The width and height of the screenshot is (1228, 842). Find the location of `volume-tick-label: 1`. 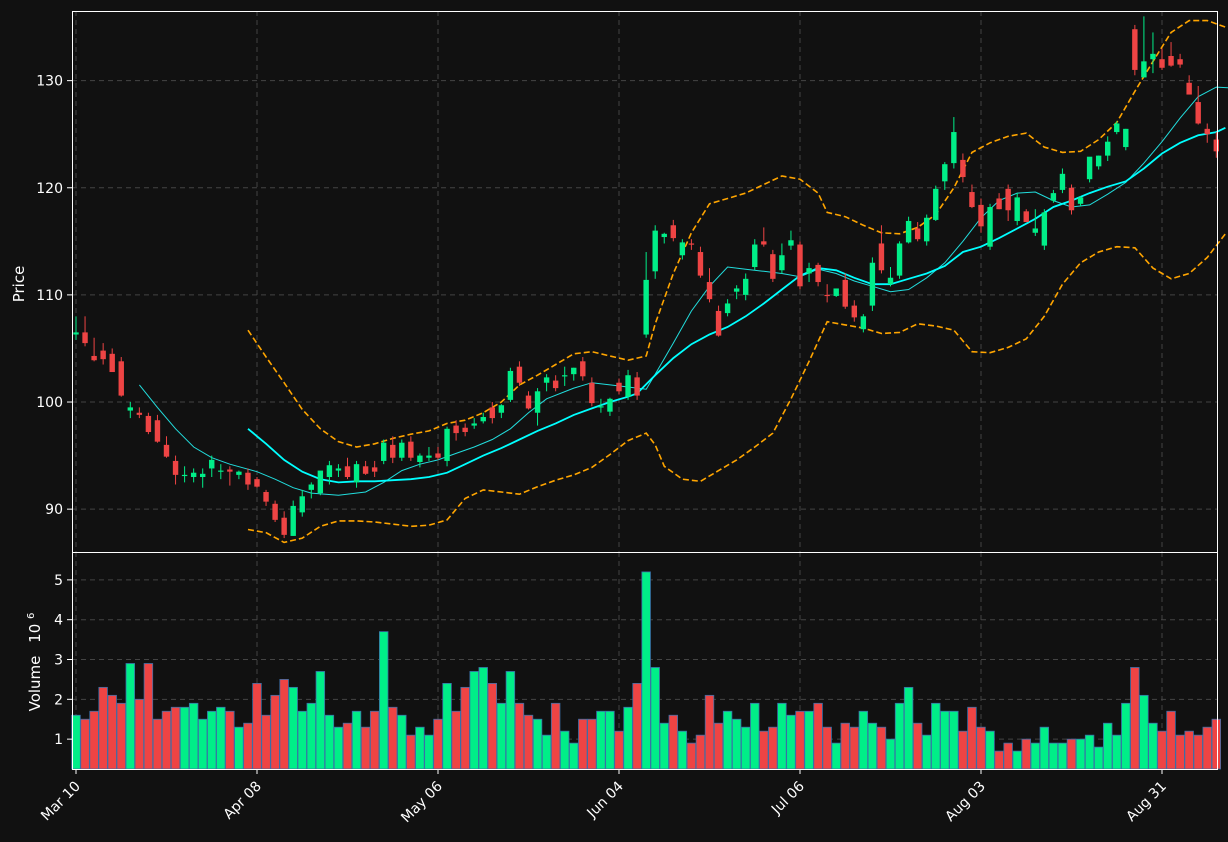

volume-tick-label: 1 is located at coordinates (58, 740).